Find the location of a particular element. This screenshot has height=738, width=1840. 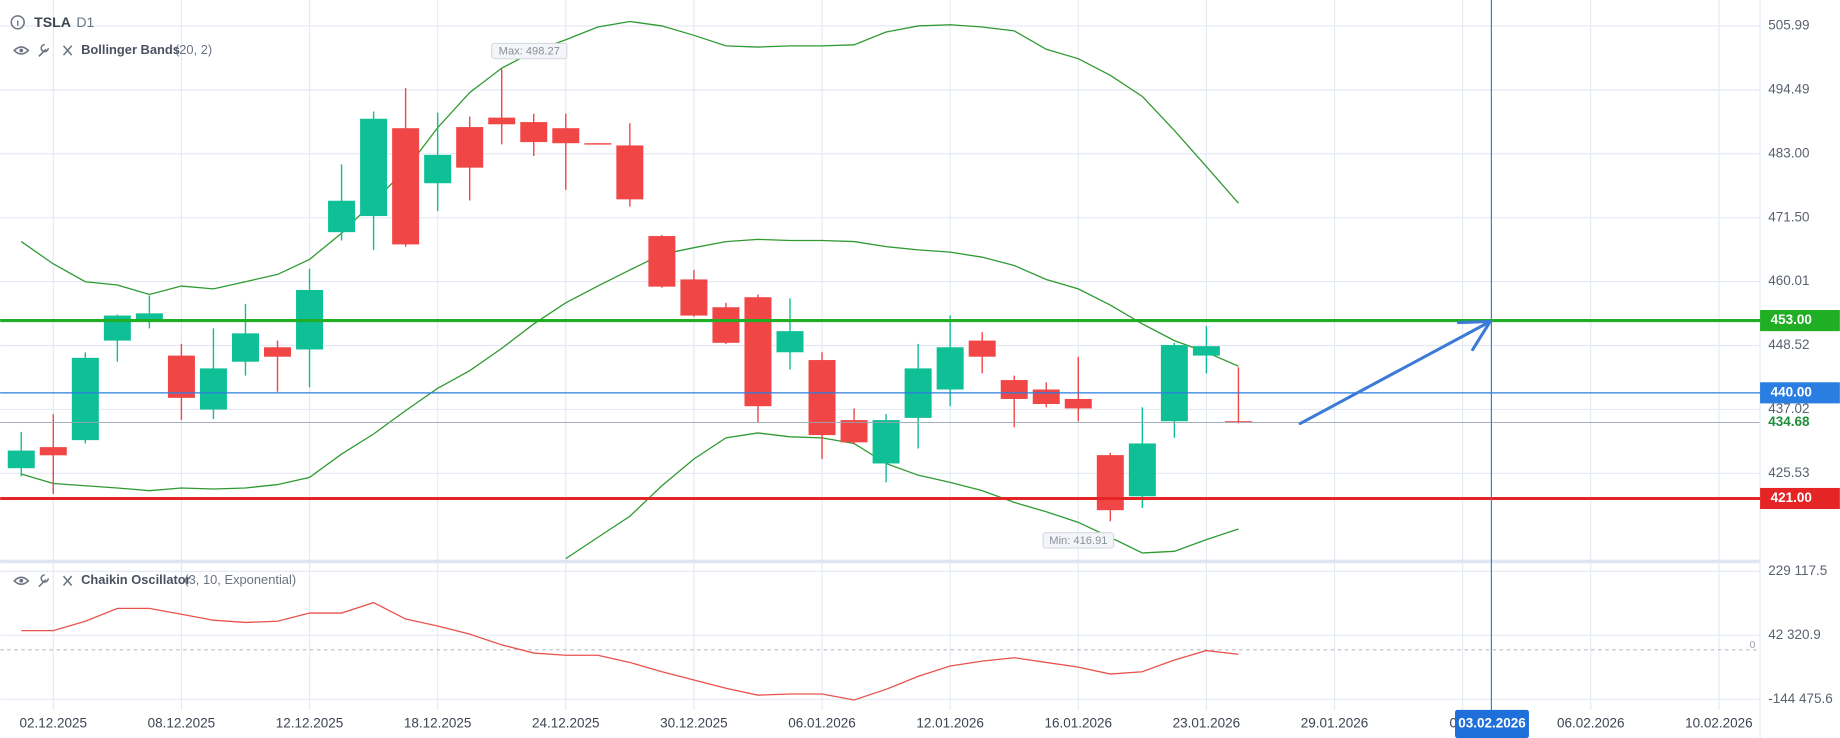

x-tick-label: 30.12.2025 is located at coordinates (693, 722).